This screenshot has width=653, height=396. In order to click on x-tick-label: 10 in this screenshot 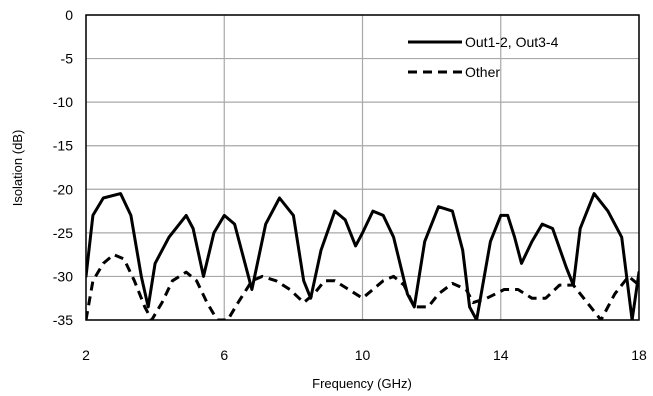, I will do `click(363, 355)`.